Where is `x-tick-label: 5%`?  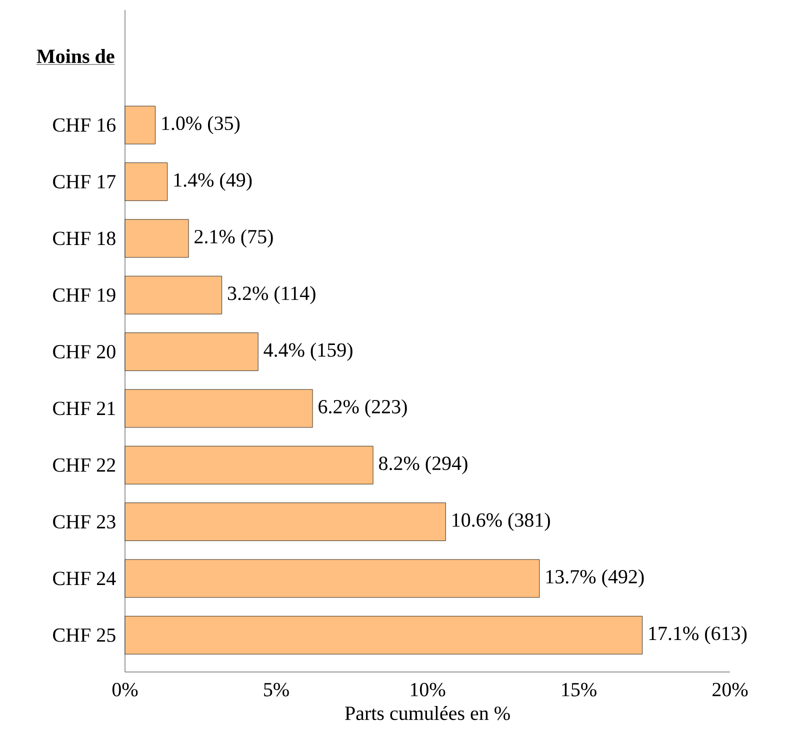 x-tick-label: 5% is located at coordinates (276, 689).